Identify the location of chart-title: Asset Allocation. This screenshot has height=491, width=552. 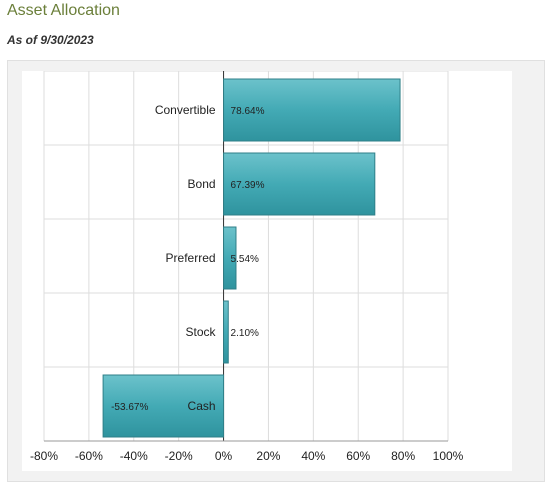
(63, 10).